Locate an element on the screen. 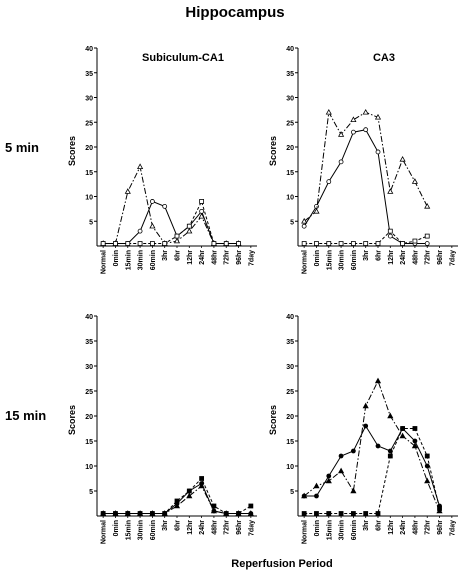 This screenshot has height=573, width=474. y-tick-label: 10 is located at coordinates (89, 467).